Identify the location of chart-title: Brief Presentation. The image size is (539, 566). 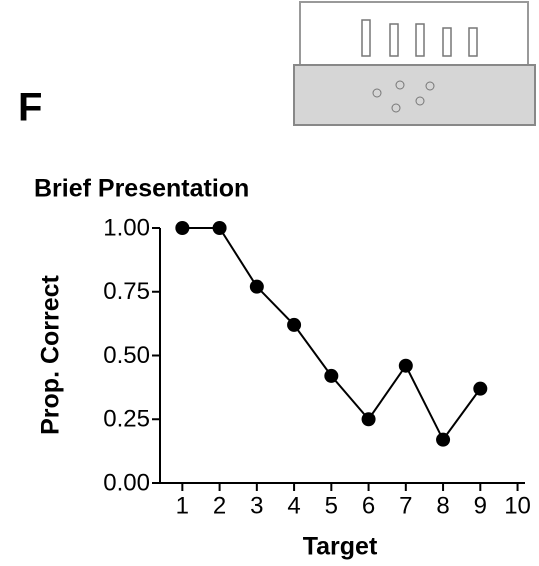
(141, 189).